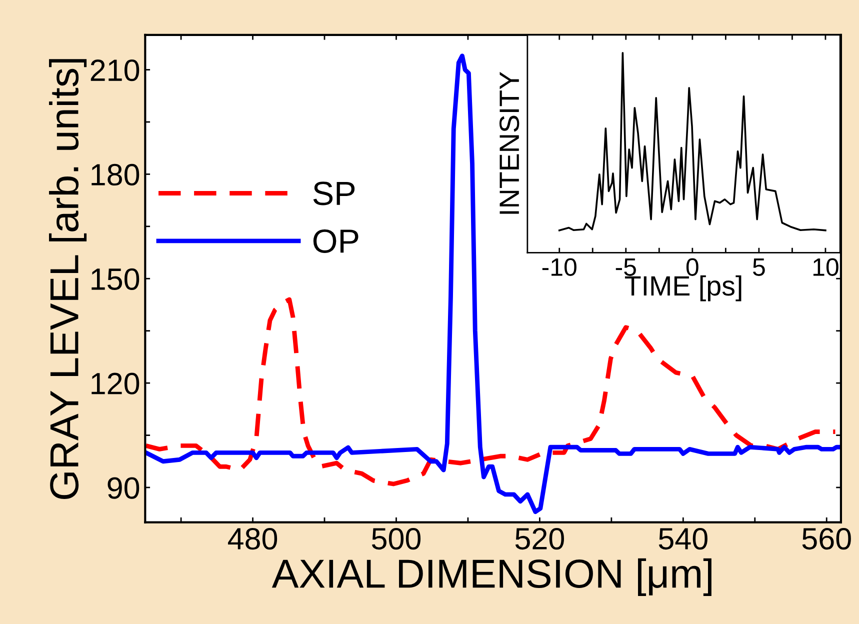 This screenshot has height=624, width=859. Describe the element at coordinates (396, 539) in the screenshot. I see `x-tick-label: 500` at that location.